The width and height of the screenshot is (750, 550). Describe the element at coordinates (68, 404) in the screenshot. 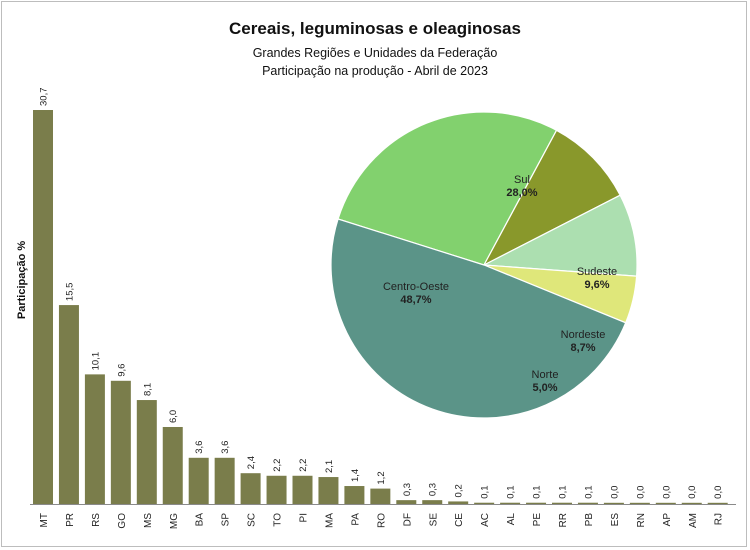

I see `bar-PR` at that location.